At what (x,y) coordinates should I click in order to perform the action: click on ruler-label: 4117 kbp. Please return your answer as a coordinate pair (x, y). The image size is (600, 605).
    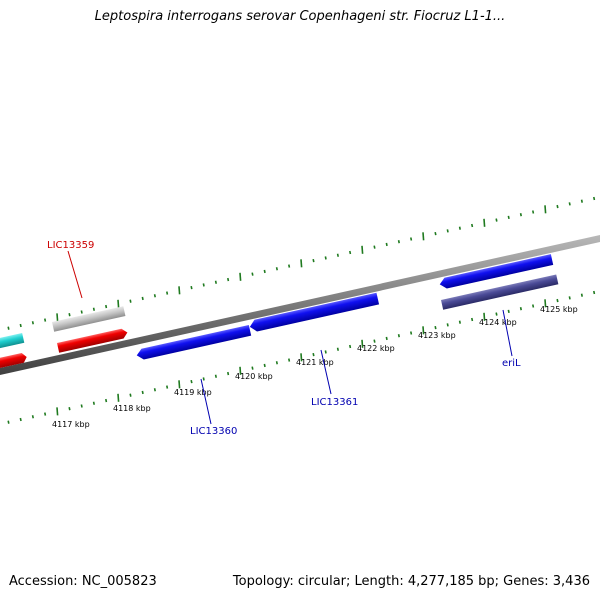
    Looking at the image, I should click on (71, 424).